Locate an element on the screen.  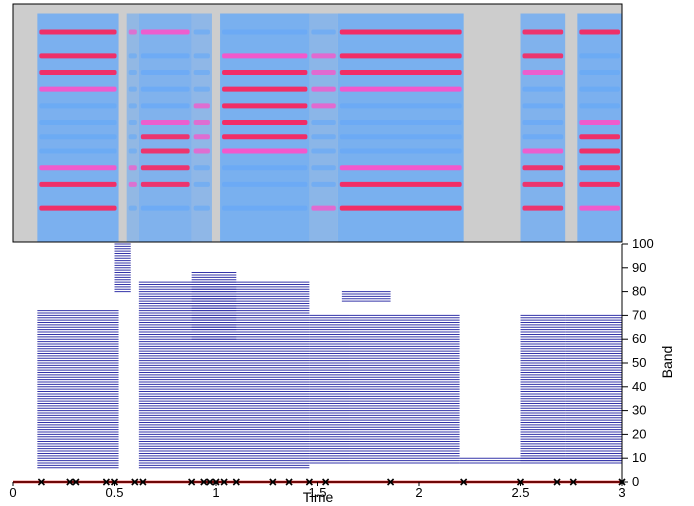
x-ticks: 0 0.5 1 1.5 2 2.5 3 is located at coordinates (317, 491).